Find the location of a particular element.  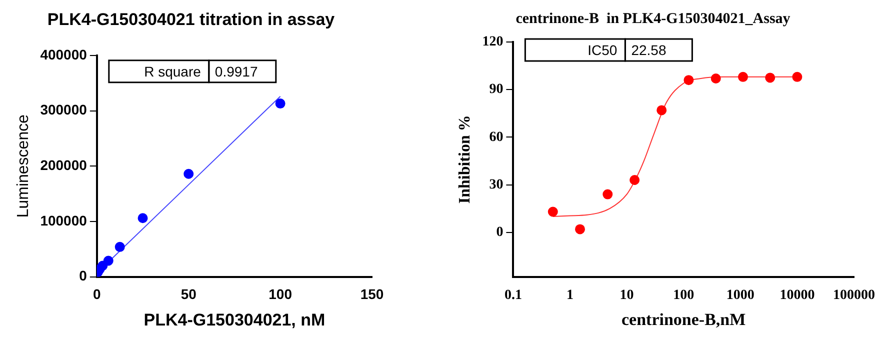

y-tick-label: 30 is located at coordinates (496, 184).